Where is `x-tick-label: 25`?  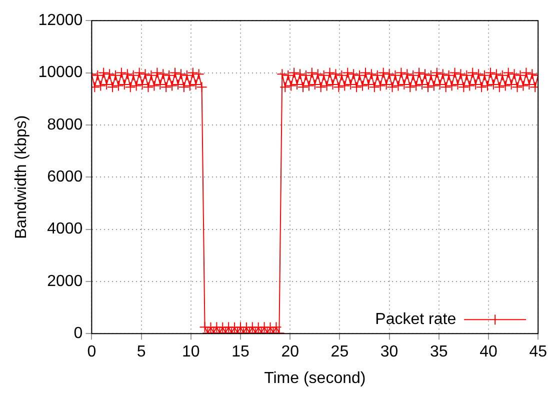 x-tick-label: 25 is located at coordinates (339, 352).